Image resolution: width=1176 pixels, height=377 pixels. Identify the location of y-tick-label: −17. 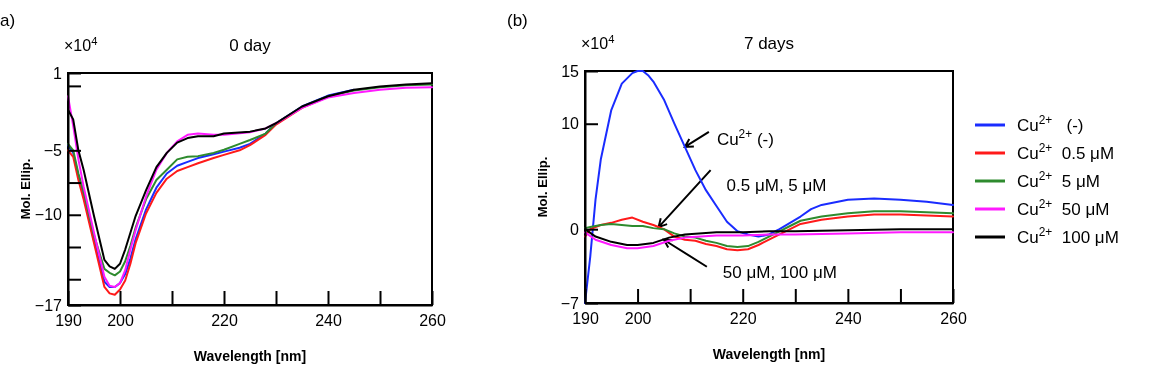
(48, 305).